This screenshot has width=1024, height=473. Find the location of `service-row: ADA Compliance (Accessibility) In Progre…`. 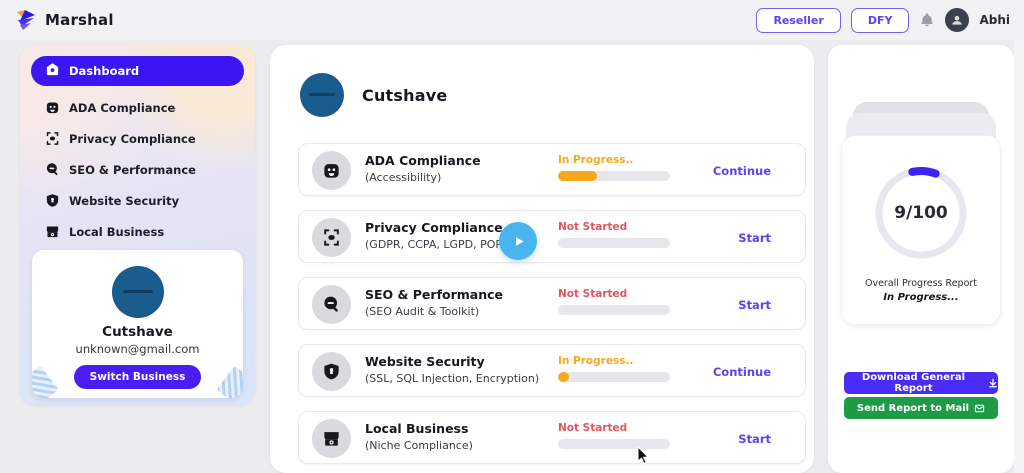

service-row: ADA Compliance (Accessibility) In Progre… is located at coordinates (552, 169).